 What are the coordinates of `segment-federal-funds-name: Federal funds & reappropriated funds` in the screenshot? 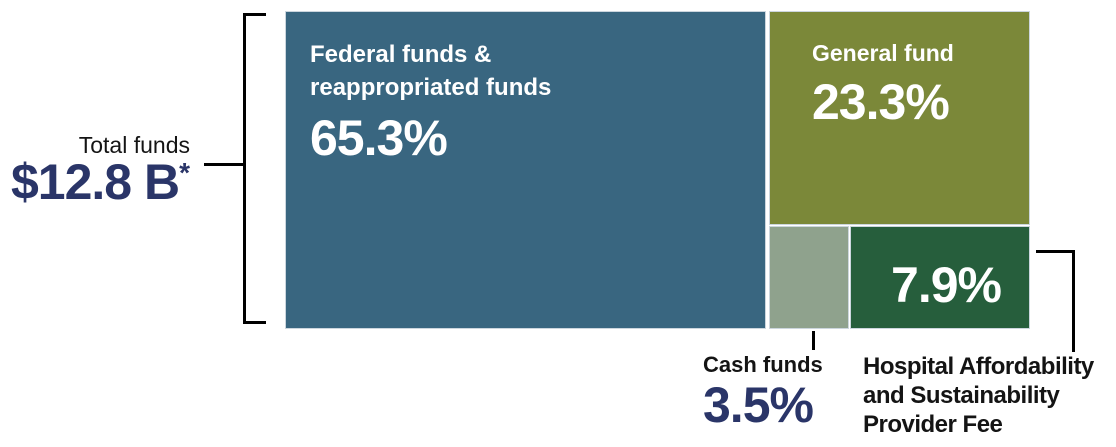 It's located at (525, 71).